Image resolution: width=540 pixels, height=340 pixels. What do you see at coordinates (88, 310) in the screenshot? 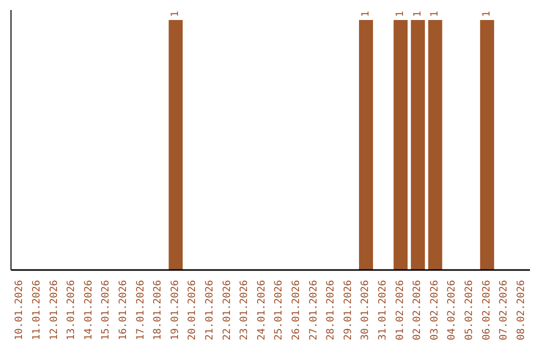
I see `x-tick-label: 14.01.2026` at bounding box center [88, 310].